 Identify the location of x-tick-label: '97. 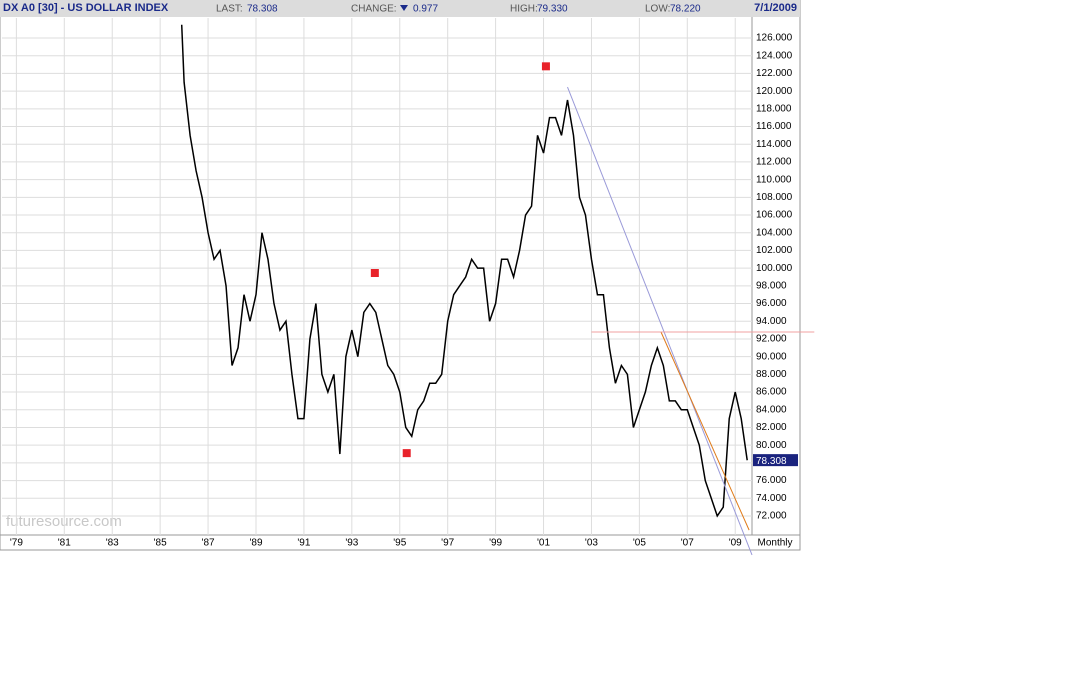
(447, 543).